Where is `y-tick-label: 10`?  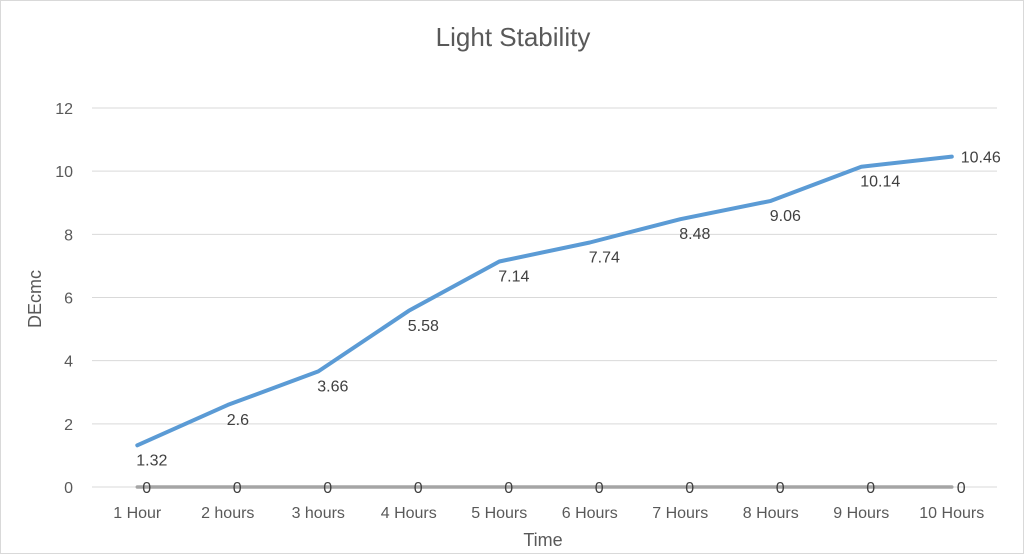 y-tick-label: 10 is located at coordinates (64, 172).